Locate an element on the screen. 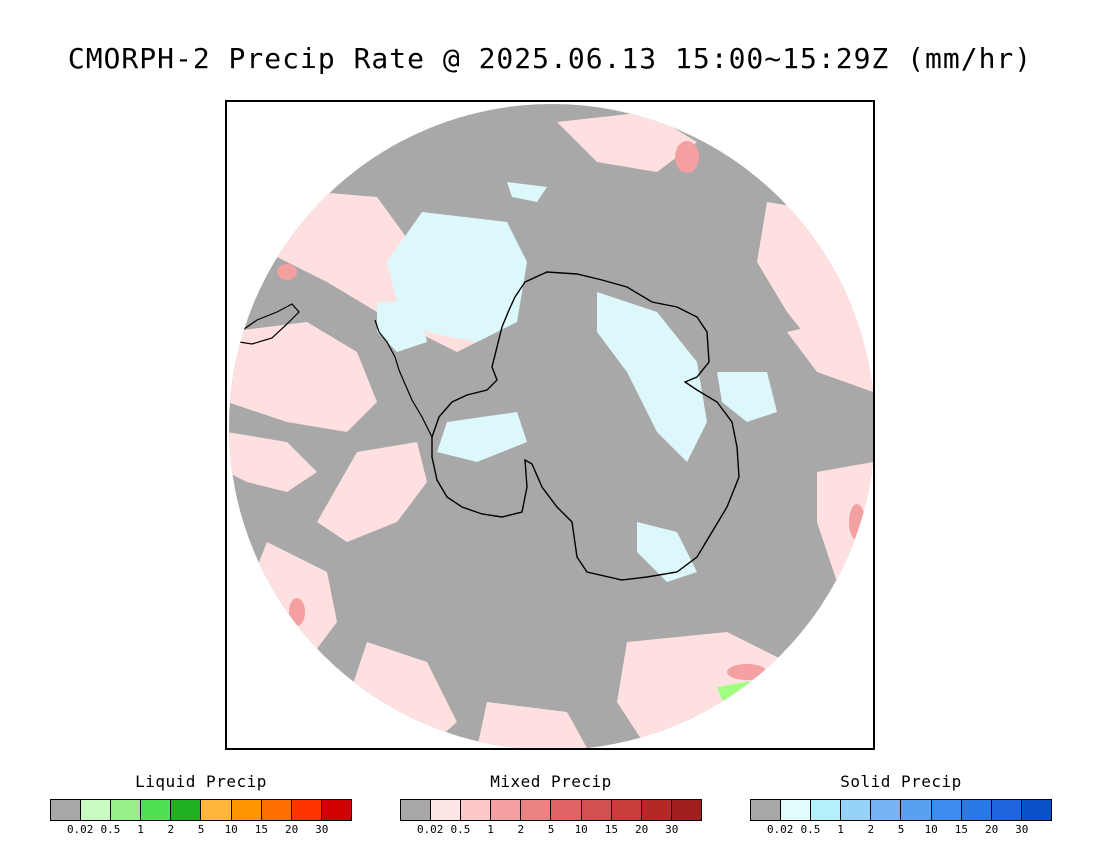 This screenshot has width=1100, height=850. legend-liquid-precip: Liquid Precip 0.02 0.5 1 2 5 10 15 20 30 is located at coordinates (201, 804).